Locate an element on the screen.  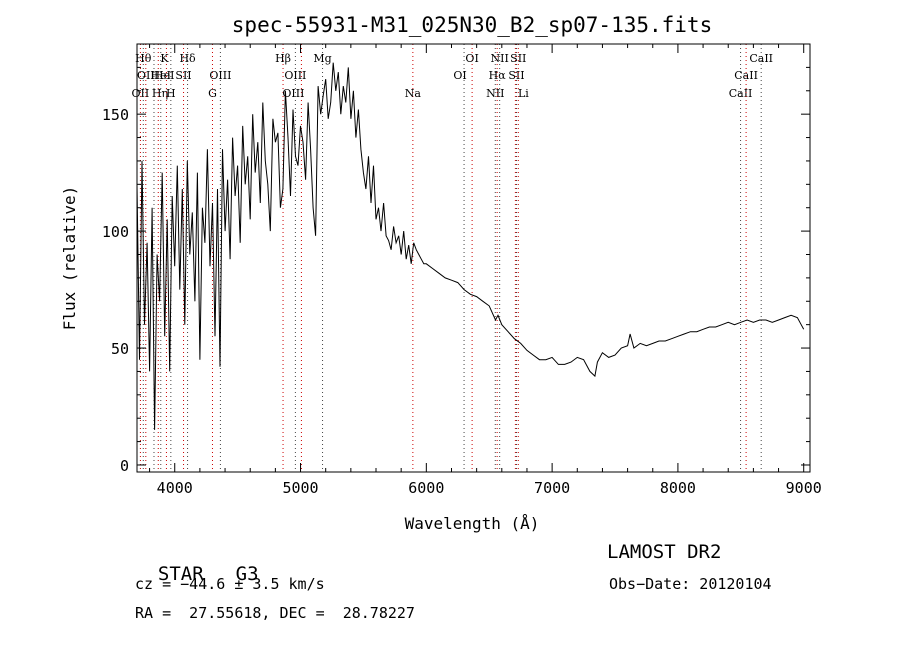
chart-title: spec-55931-M31_025N30_B2_sp07-135.fits is located at coordinates (472, 25).